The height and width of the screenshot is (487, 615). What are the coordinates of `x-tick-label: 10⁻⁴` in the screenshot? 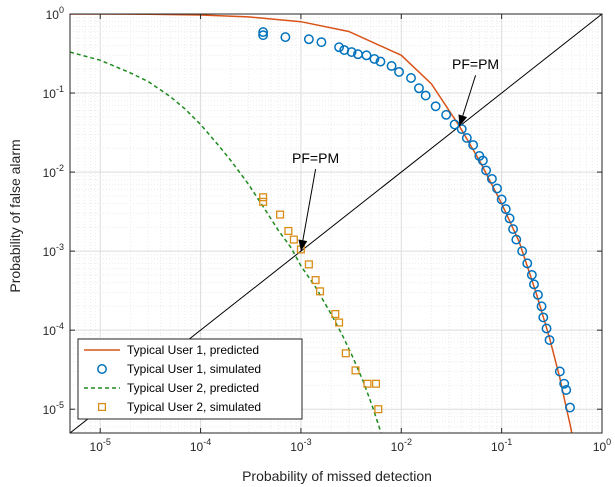 It's located at (200, 445).